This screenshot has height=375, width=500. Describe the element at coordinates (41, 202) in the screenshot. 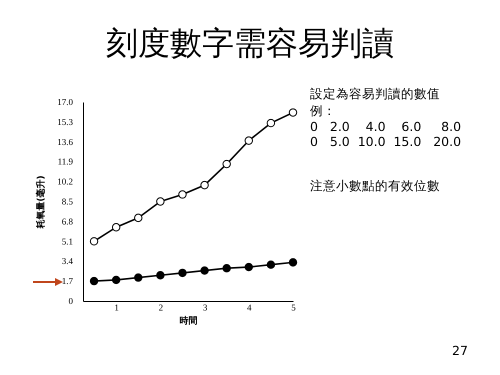

I see `y-axis-title: 耗氧量(毫升)` at that location.